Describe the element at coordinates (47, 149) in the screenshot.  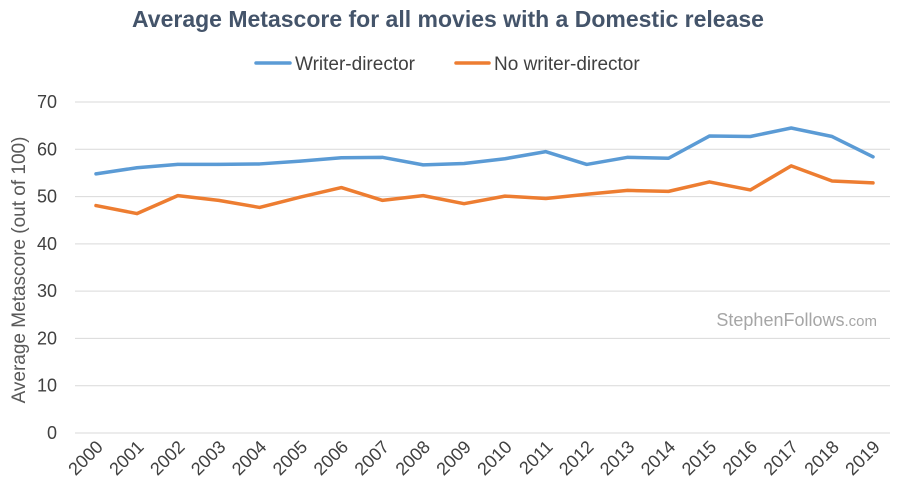
I see `y-tick-label: 60` at that location.